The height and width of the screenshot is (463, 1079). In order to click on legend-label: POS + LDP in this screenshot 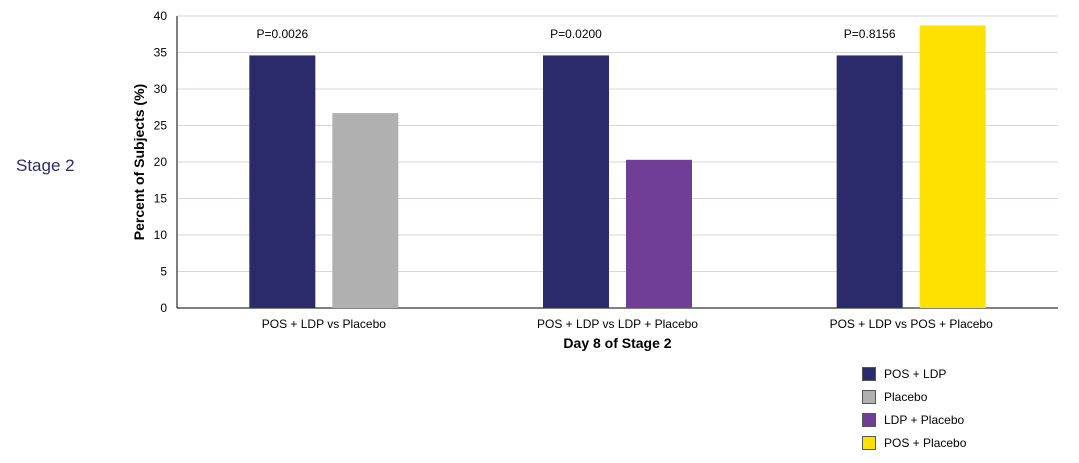, I will do `click(915, 373)`.